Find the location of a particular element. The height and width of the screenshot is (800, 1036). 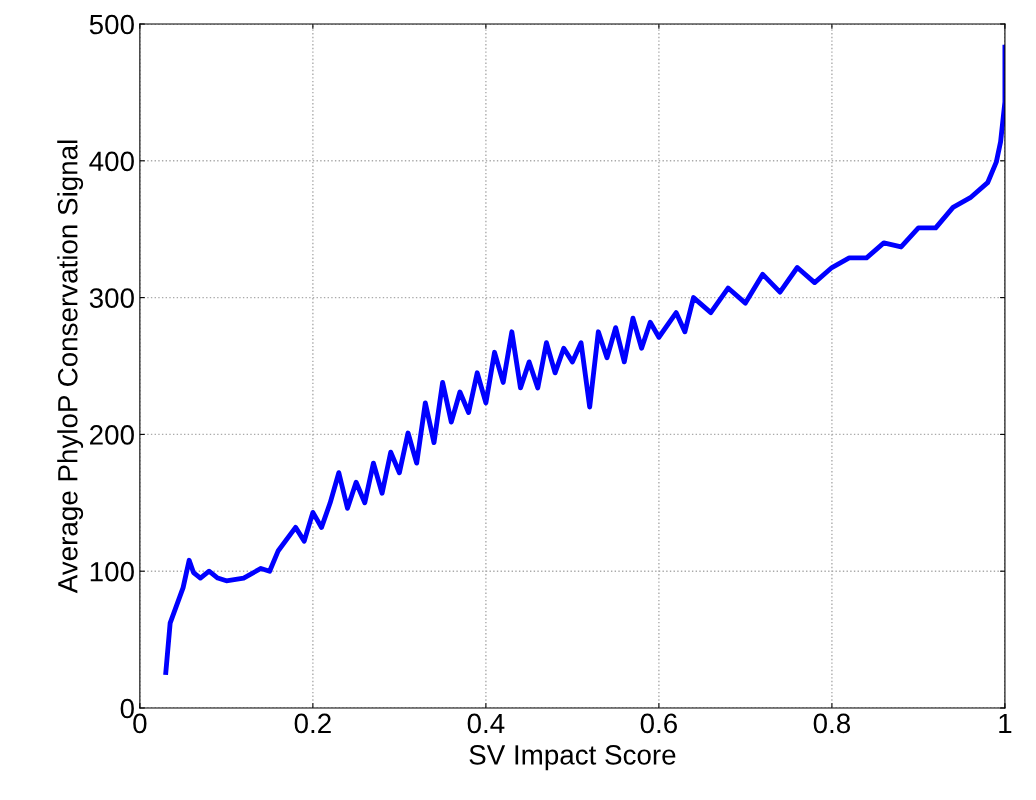

y-tick-label: 500 is located at coordinates (111, 24).